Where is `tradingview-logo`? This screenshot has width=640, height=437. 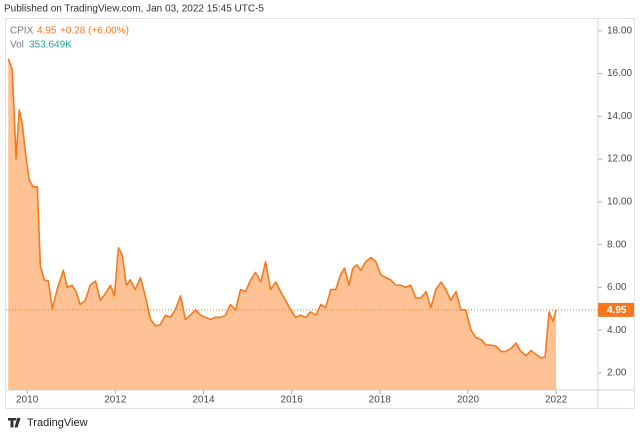
tradingview-logo is located at coordinates (14, 423).